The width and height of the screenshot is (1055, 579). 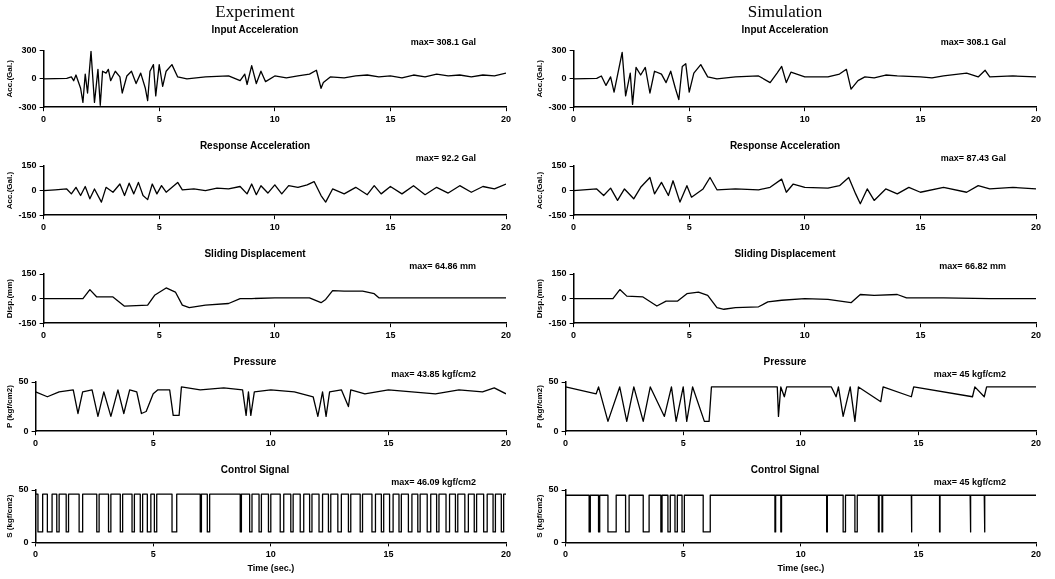 What do you see at coordinates (785, 11) in the screenshot?
I see `chart-title: Simulation` at bounding box center [785, 11].